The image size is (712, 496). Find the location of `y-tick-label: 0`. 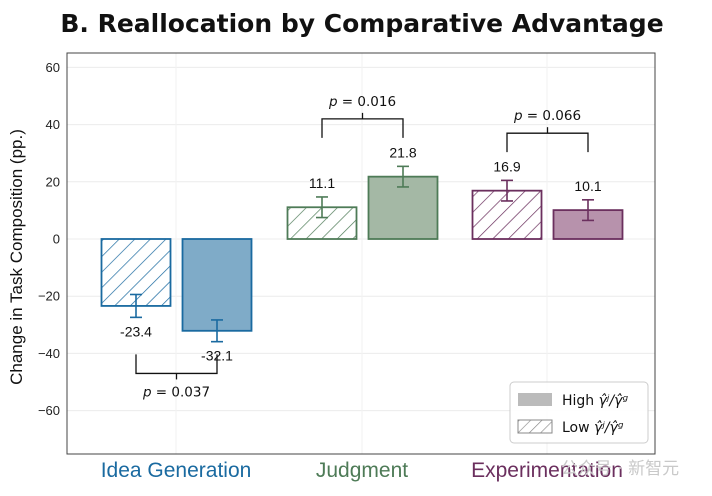

y-tick-label: 0 is located at coordinates (56, 239).